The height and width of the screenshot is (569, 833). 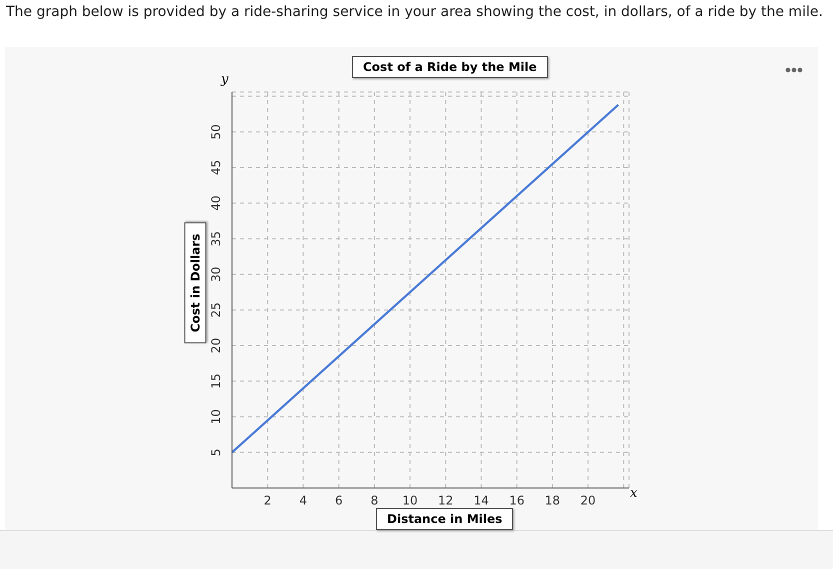 What do you see at coordinates (338, 501) in the screenshot?
I see `x-tick-label: 6` at bounding box center [338, 501].